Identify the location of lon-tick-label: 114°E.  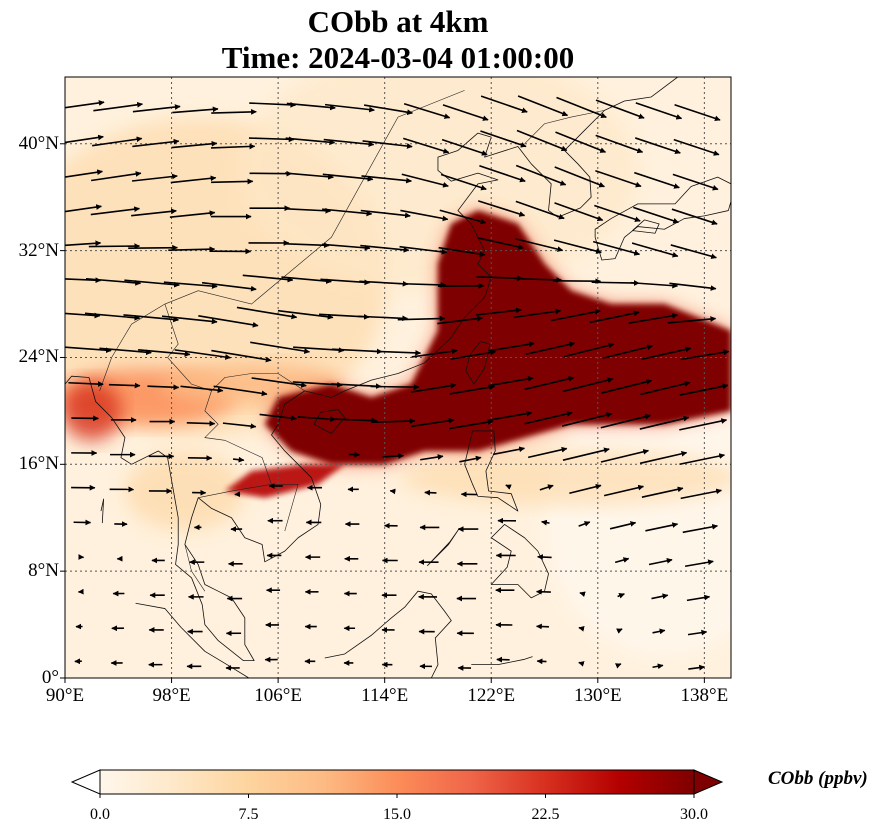
(385, 695).